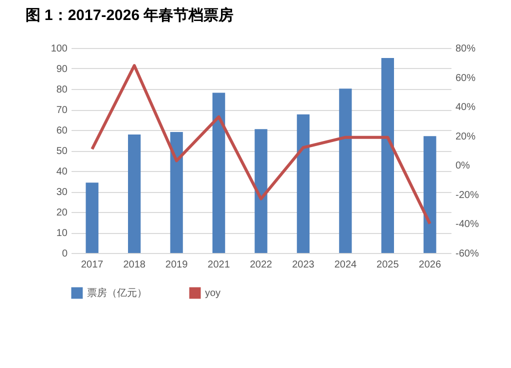 The height and width of the screenshot is (368, 511). What do you see at coordinates (466, 78) in the screenshot?
I see `y2-tick-label: 60%` at bounding box center [466, 78].